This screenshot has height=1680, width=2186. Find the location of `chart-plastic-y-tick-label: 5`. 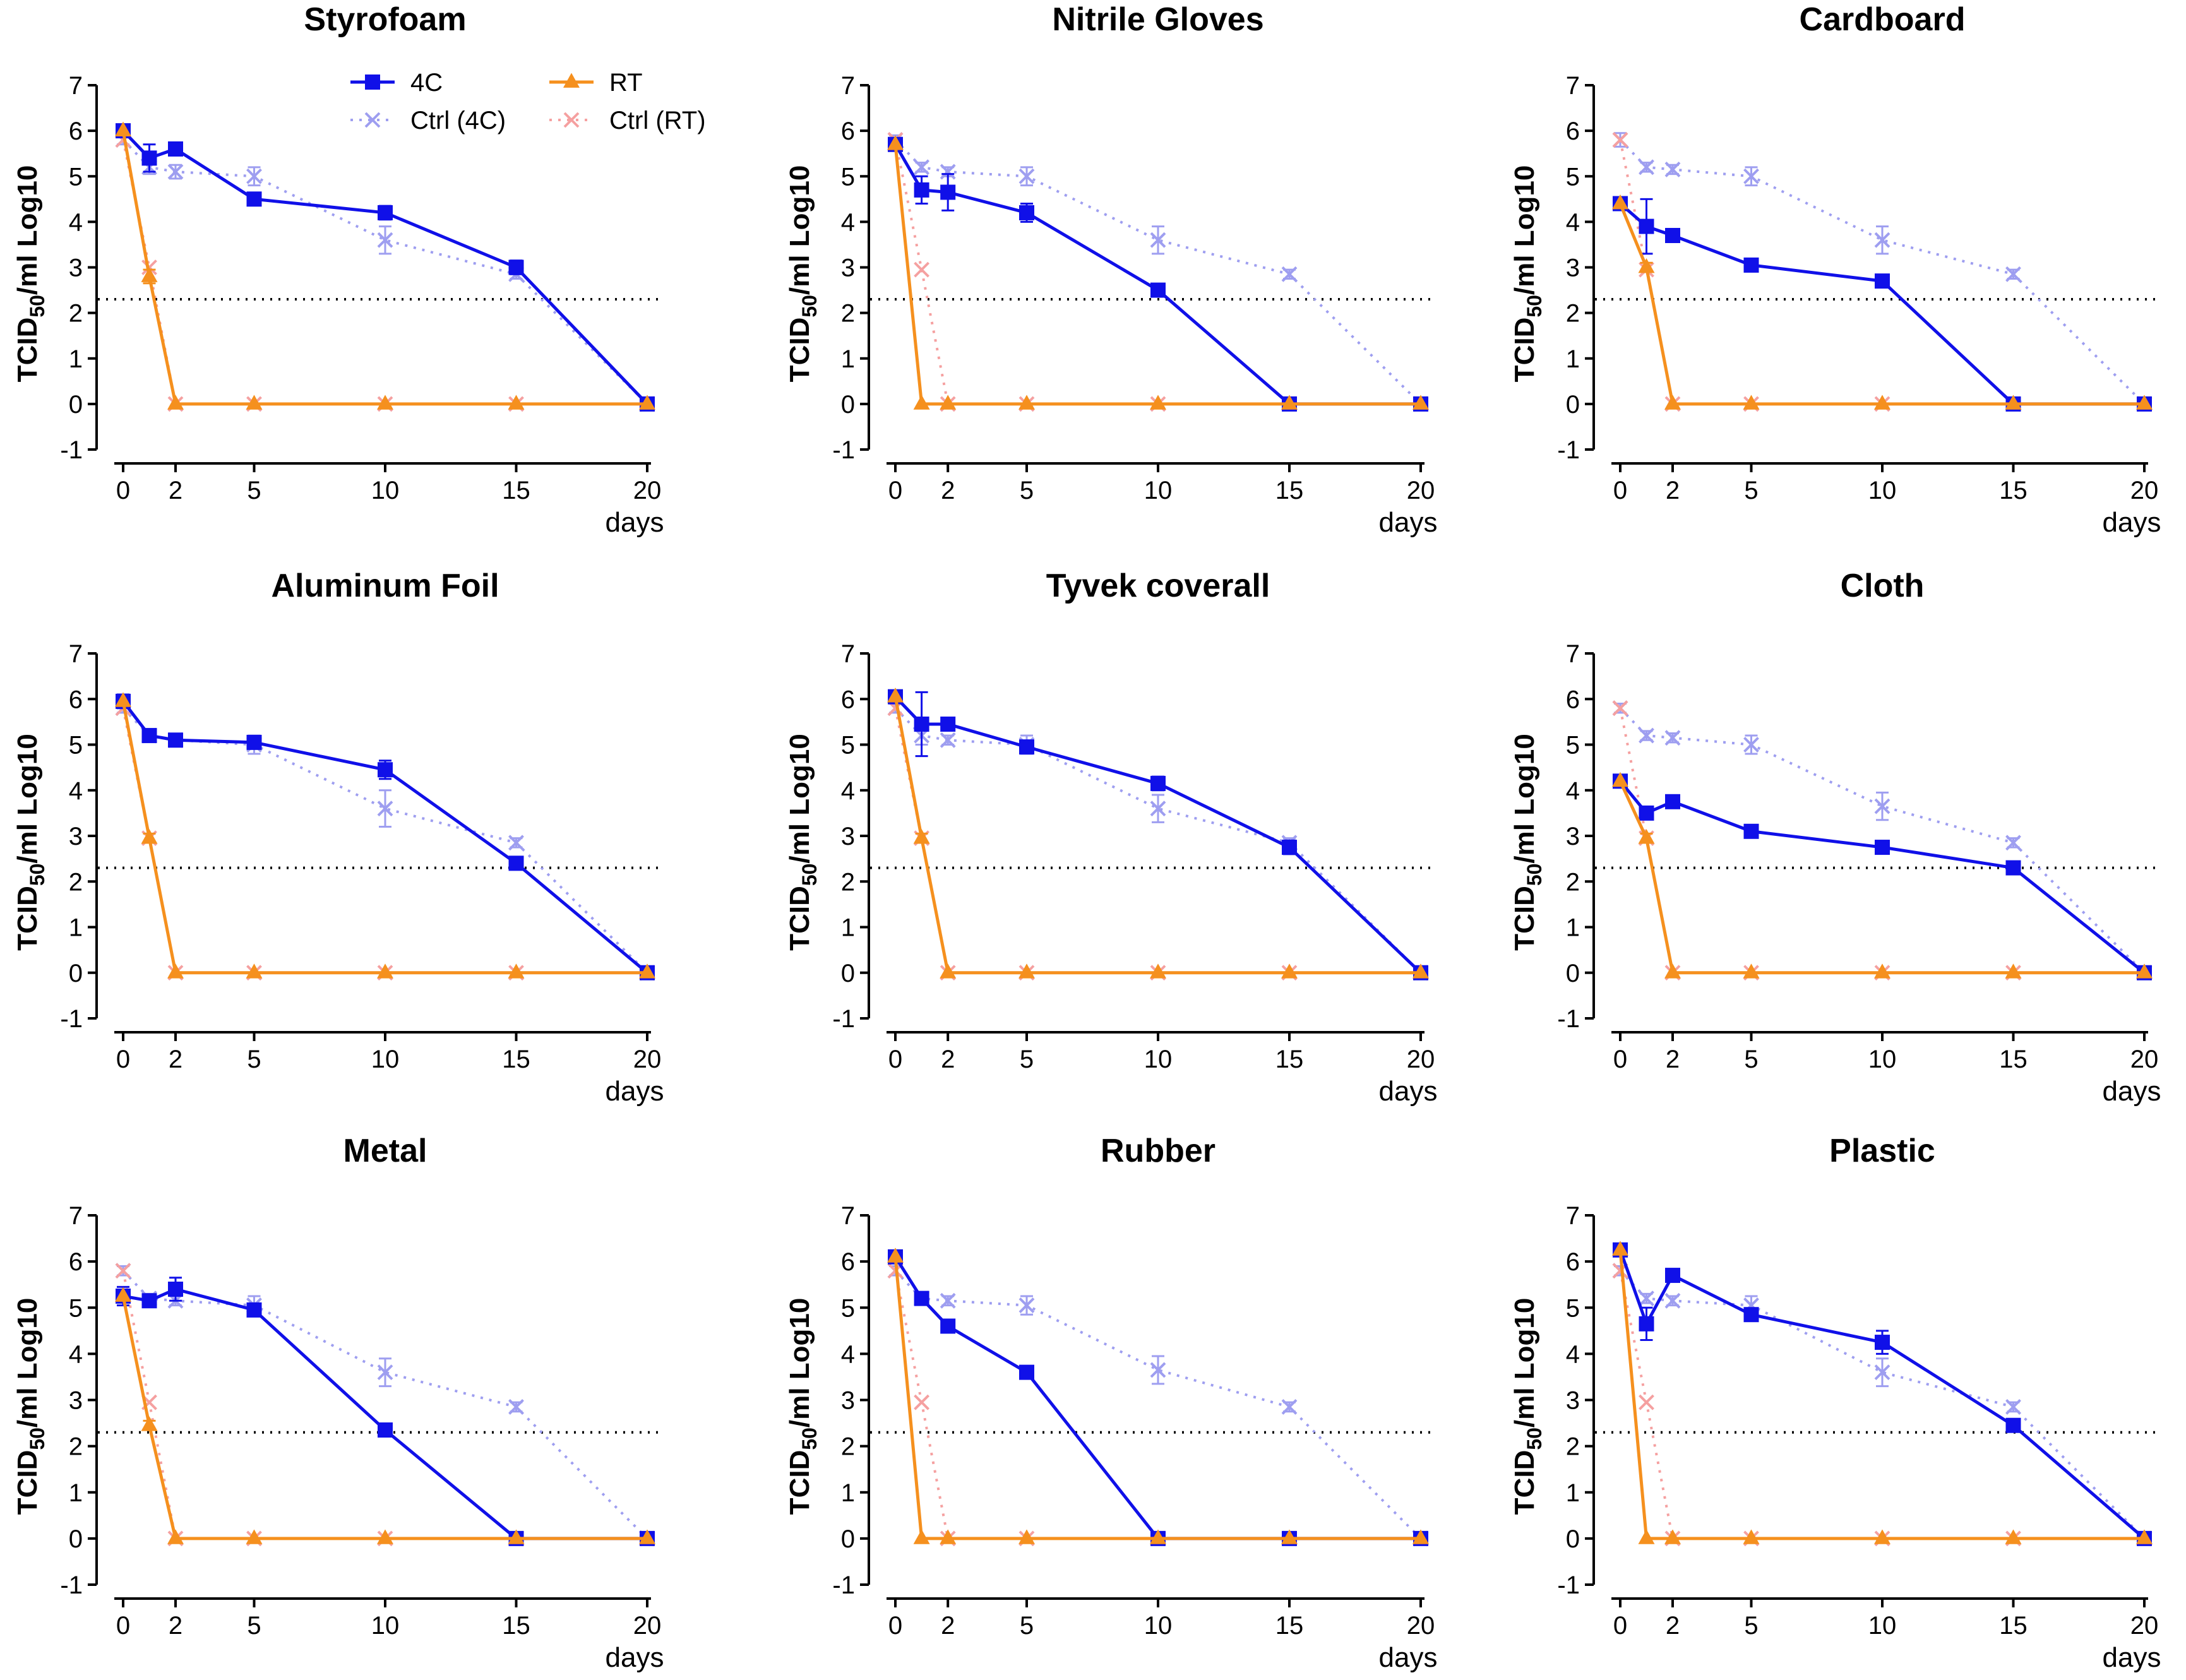

chart-plastic-y-tick-label: 5 is located at coordinates (1573, 1308).